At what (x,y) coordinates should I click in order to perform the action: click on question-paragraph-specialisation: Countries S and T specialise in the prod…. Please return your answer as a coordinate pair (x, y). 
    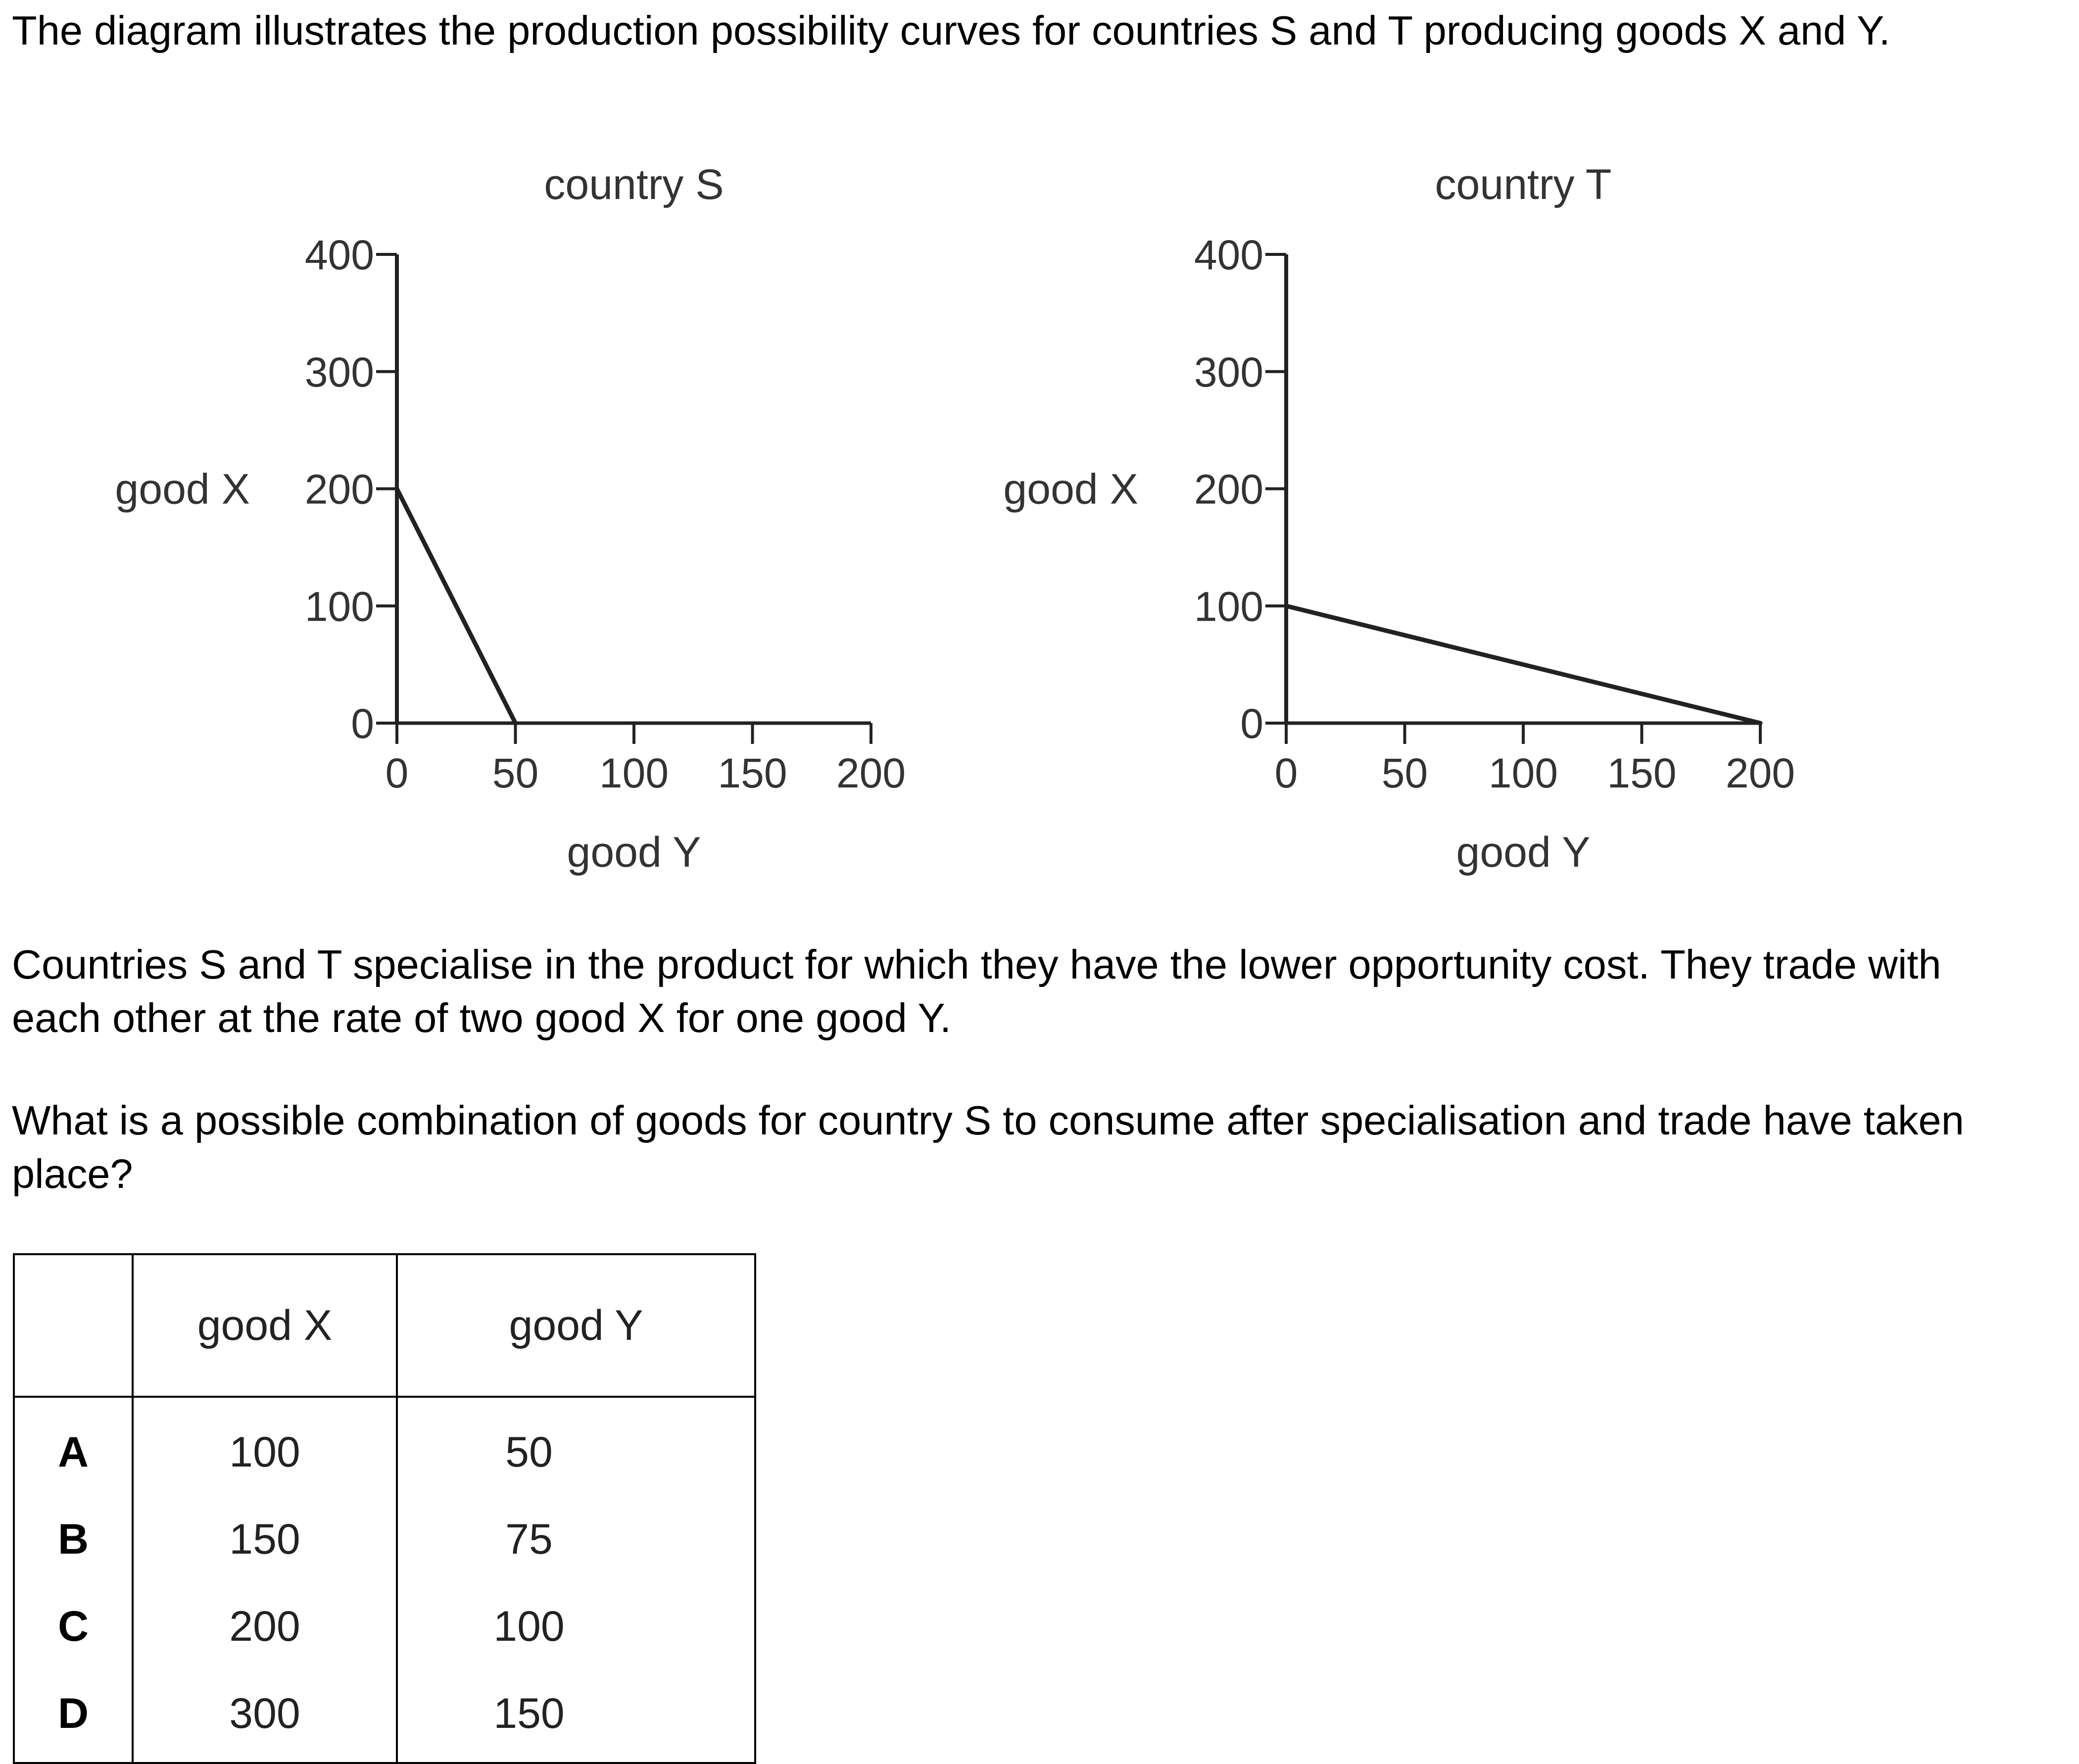
    Looking at the image, I should click on (976, 991).